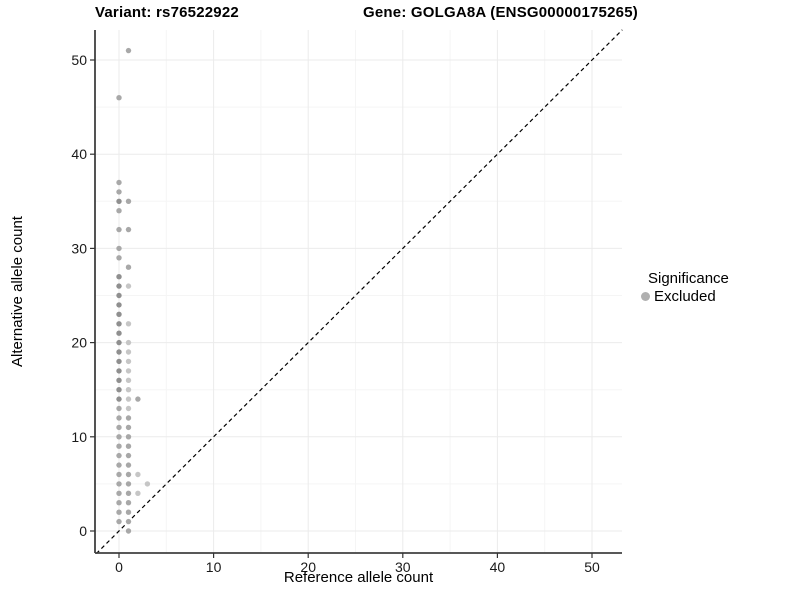 The width and height of the screenshot is (800, 600). What do you see at coordinates (79, 60) in the screenshot?
I see `y-tick-label: 50` at bounding box center [79, 60].